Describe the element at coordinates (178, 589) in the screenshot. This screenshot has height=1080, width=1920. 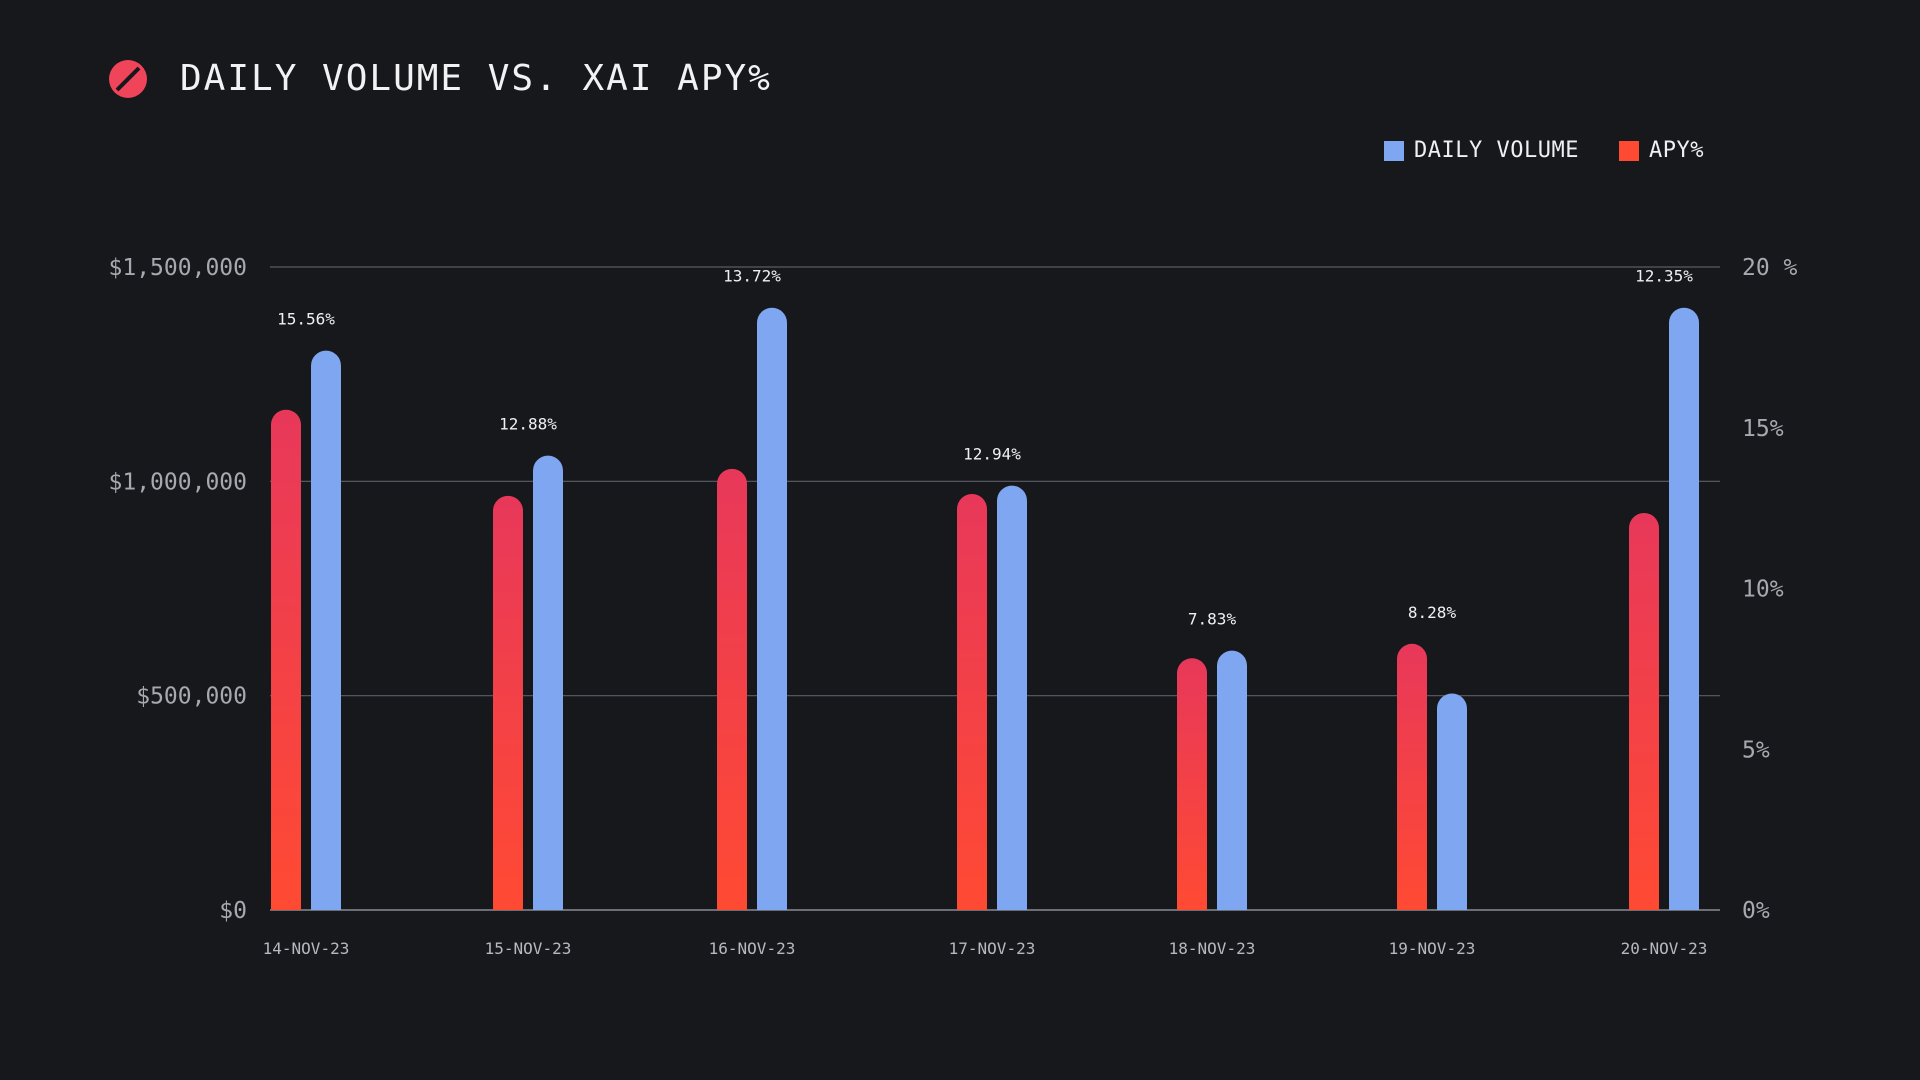
I see `left-axis: $0 $500,000 $1,000,000 $1,500,000` at that location.